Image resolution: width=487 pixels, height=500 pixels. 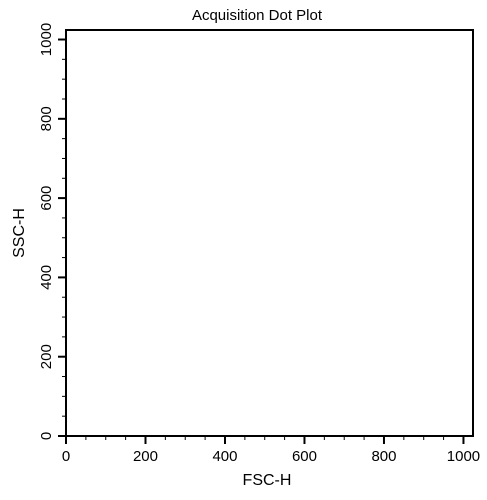 I want to click on y-tick-label: 800, so click(x=46, y=118).